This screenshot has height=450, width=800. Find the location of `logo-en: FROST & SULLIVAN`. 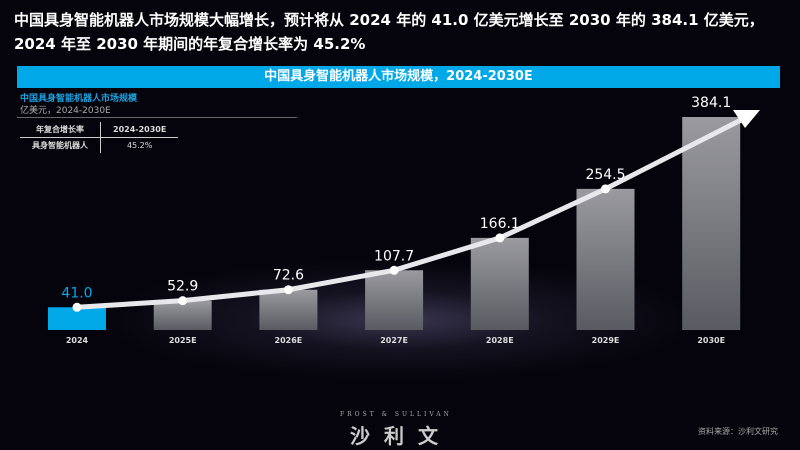

logo-en: FROST & SULLIVAN is located at coordinates (396, 414).